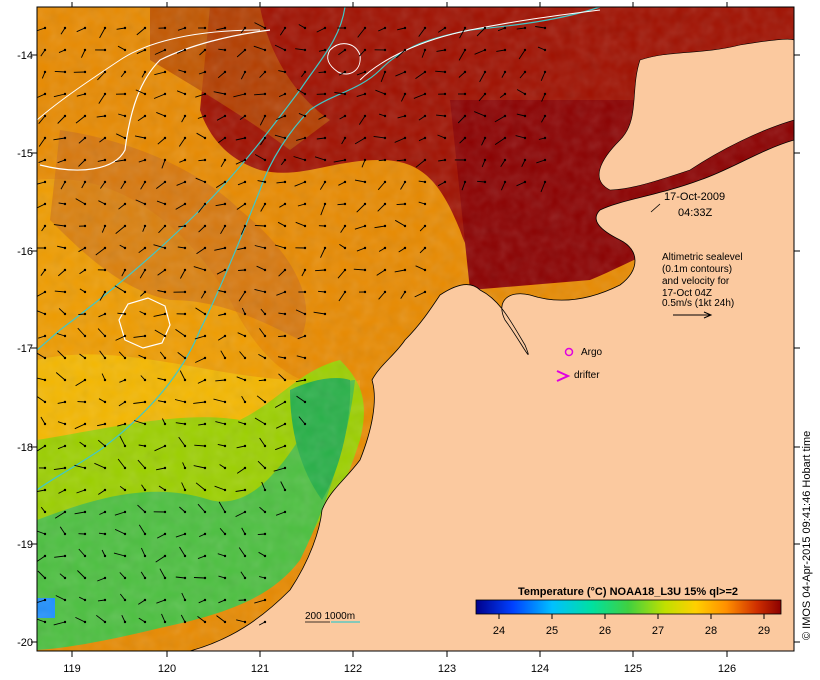 Image resolution: width=820 pixels, height=680 pixels. Describe the element at coordinates (687, 293) in the screenshot. I see `altimetry-line: 17-Oct 04Z` at that location.